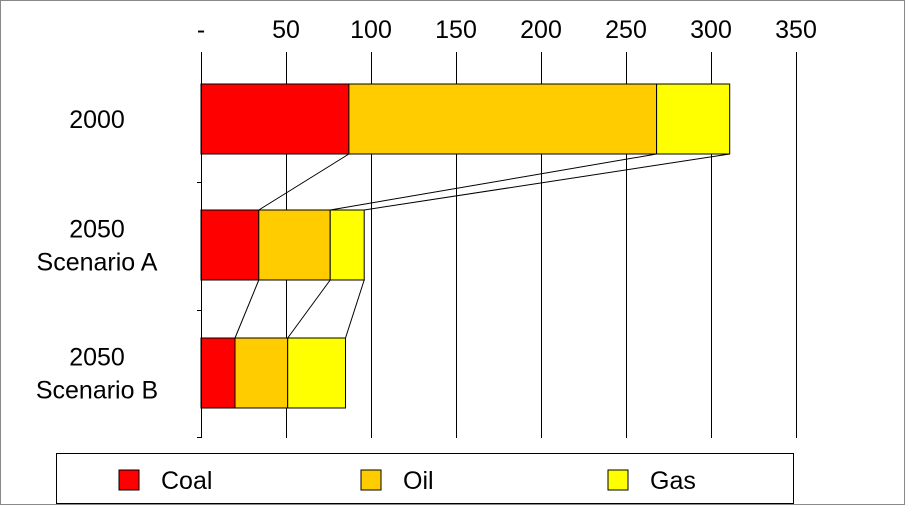  Describe the element at coordinates (626, 30) in the screenshot. I see `x-tick-label: 250` at that location.